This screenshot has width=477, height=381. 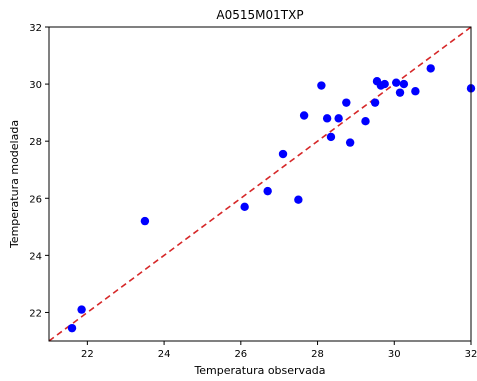 I want to click on y-axis-ticks: 22 24 26 28 30 32, so click(x=39, y=171).